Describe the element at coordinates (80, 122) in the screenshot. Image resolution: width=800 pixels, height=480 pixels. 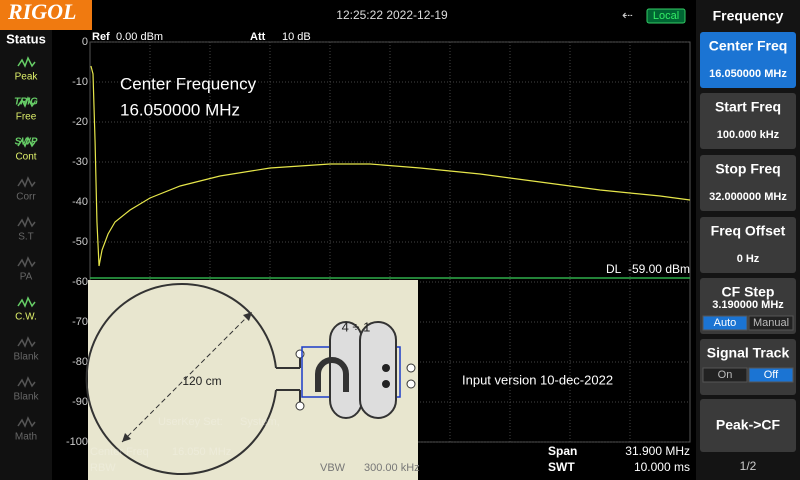
I see `y-tick-label: -20` at that location.